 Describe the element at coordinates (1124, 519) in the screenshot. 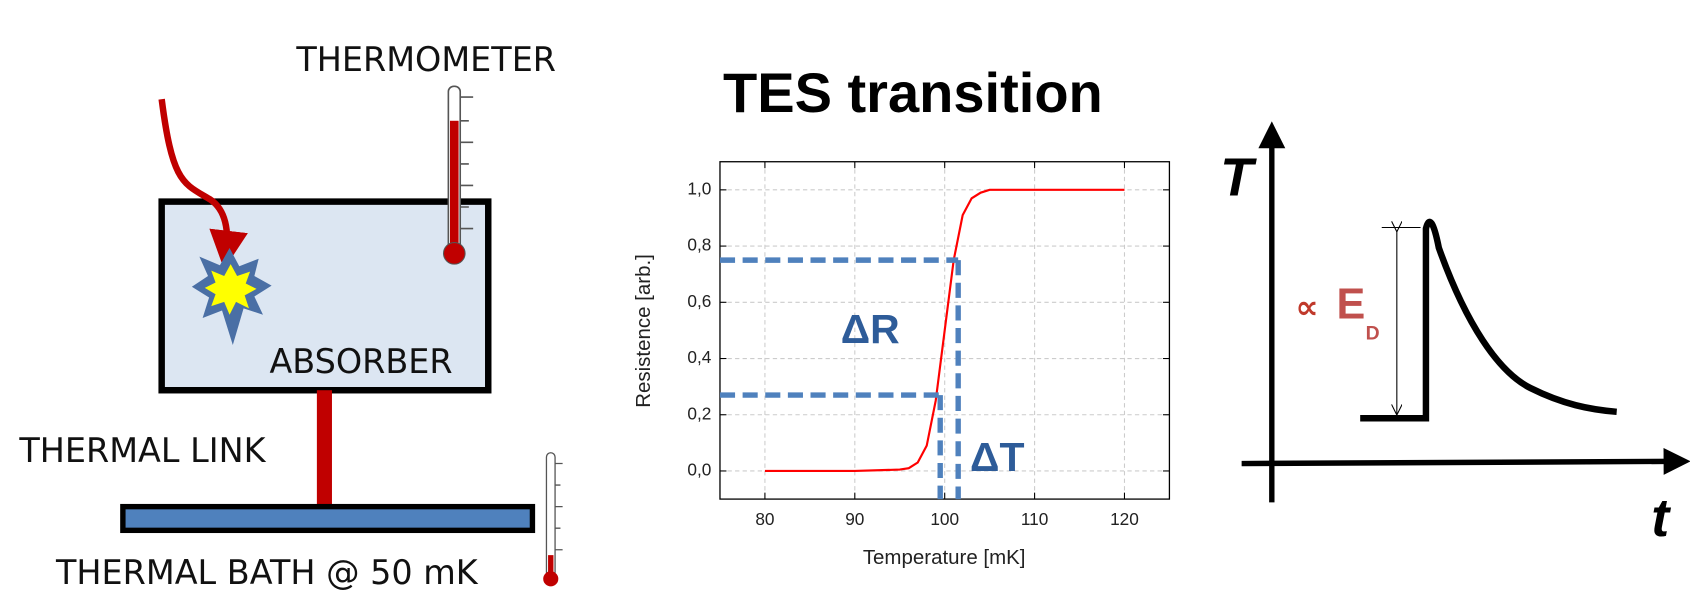

I see `x-tick-label: 120` at that location.